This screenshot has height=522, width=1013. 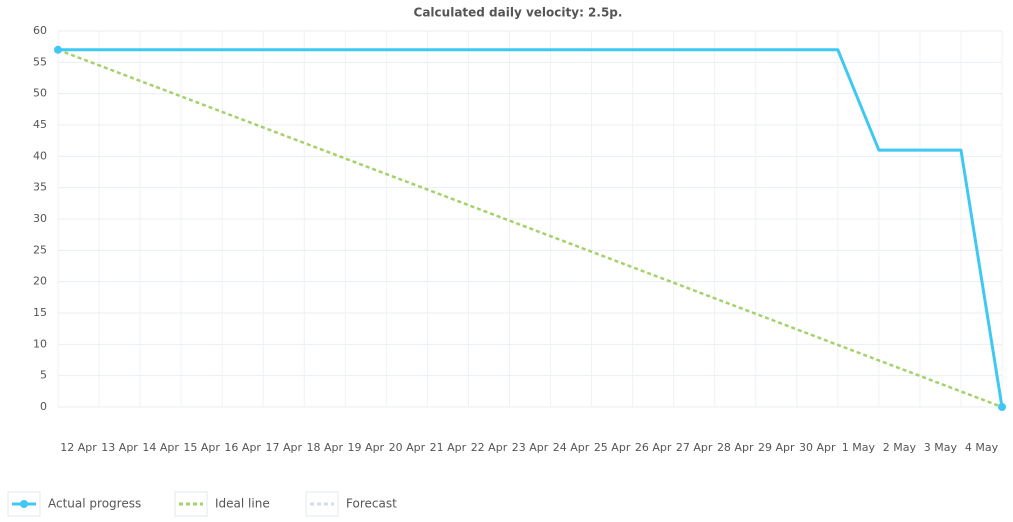 What do you see at coordinates (571, 447) in the screenshot?
I see `x-tick-label: 24 Apr` at bounding box center [571, 447].